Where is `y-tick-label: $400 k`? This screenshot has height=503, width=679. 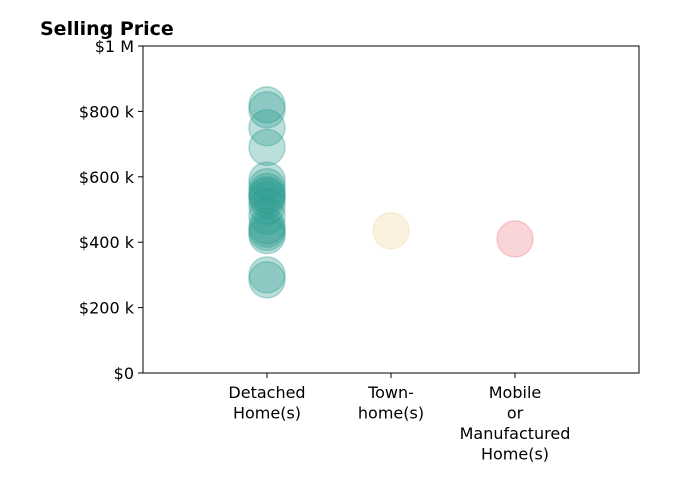 y-tick-label: $400 k is located at coordinates (107, 242).